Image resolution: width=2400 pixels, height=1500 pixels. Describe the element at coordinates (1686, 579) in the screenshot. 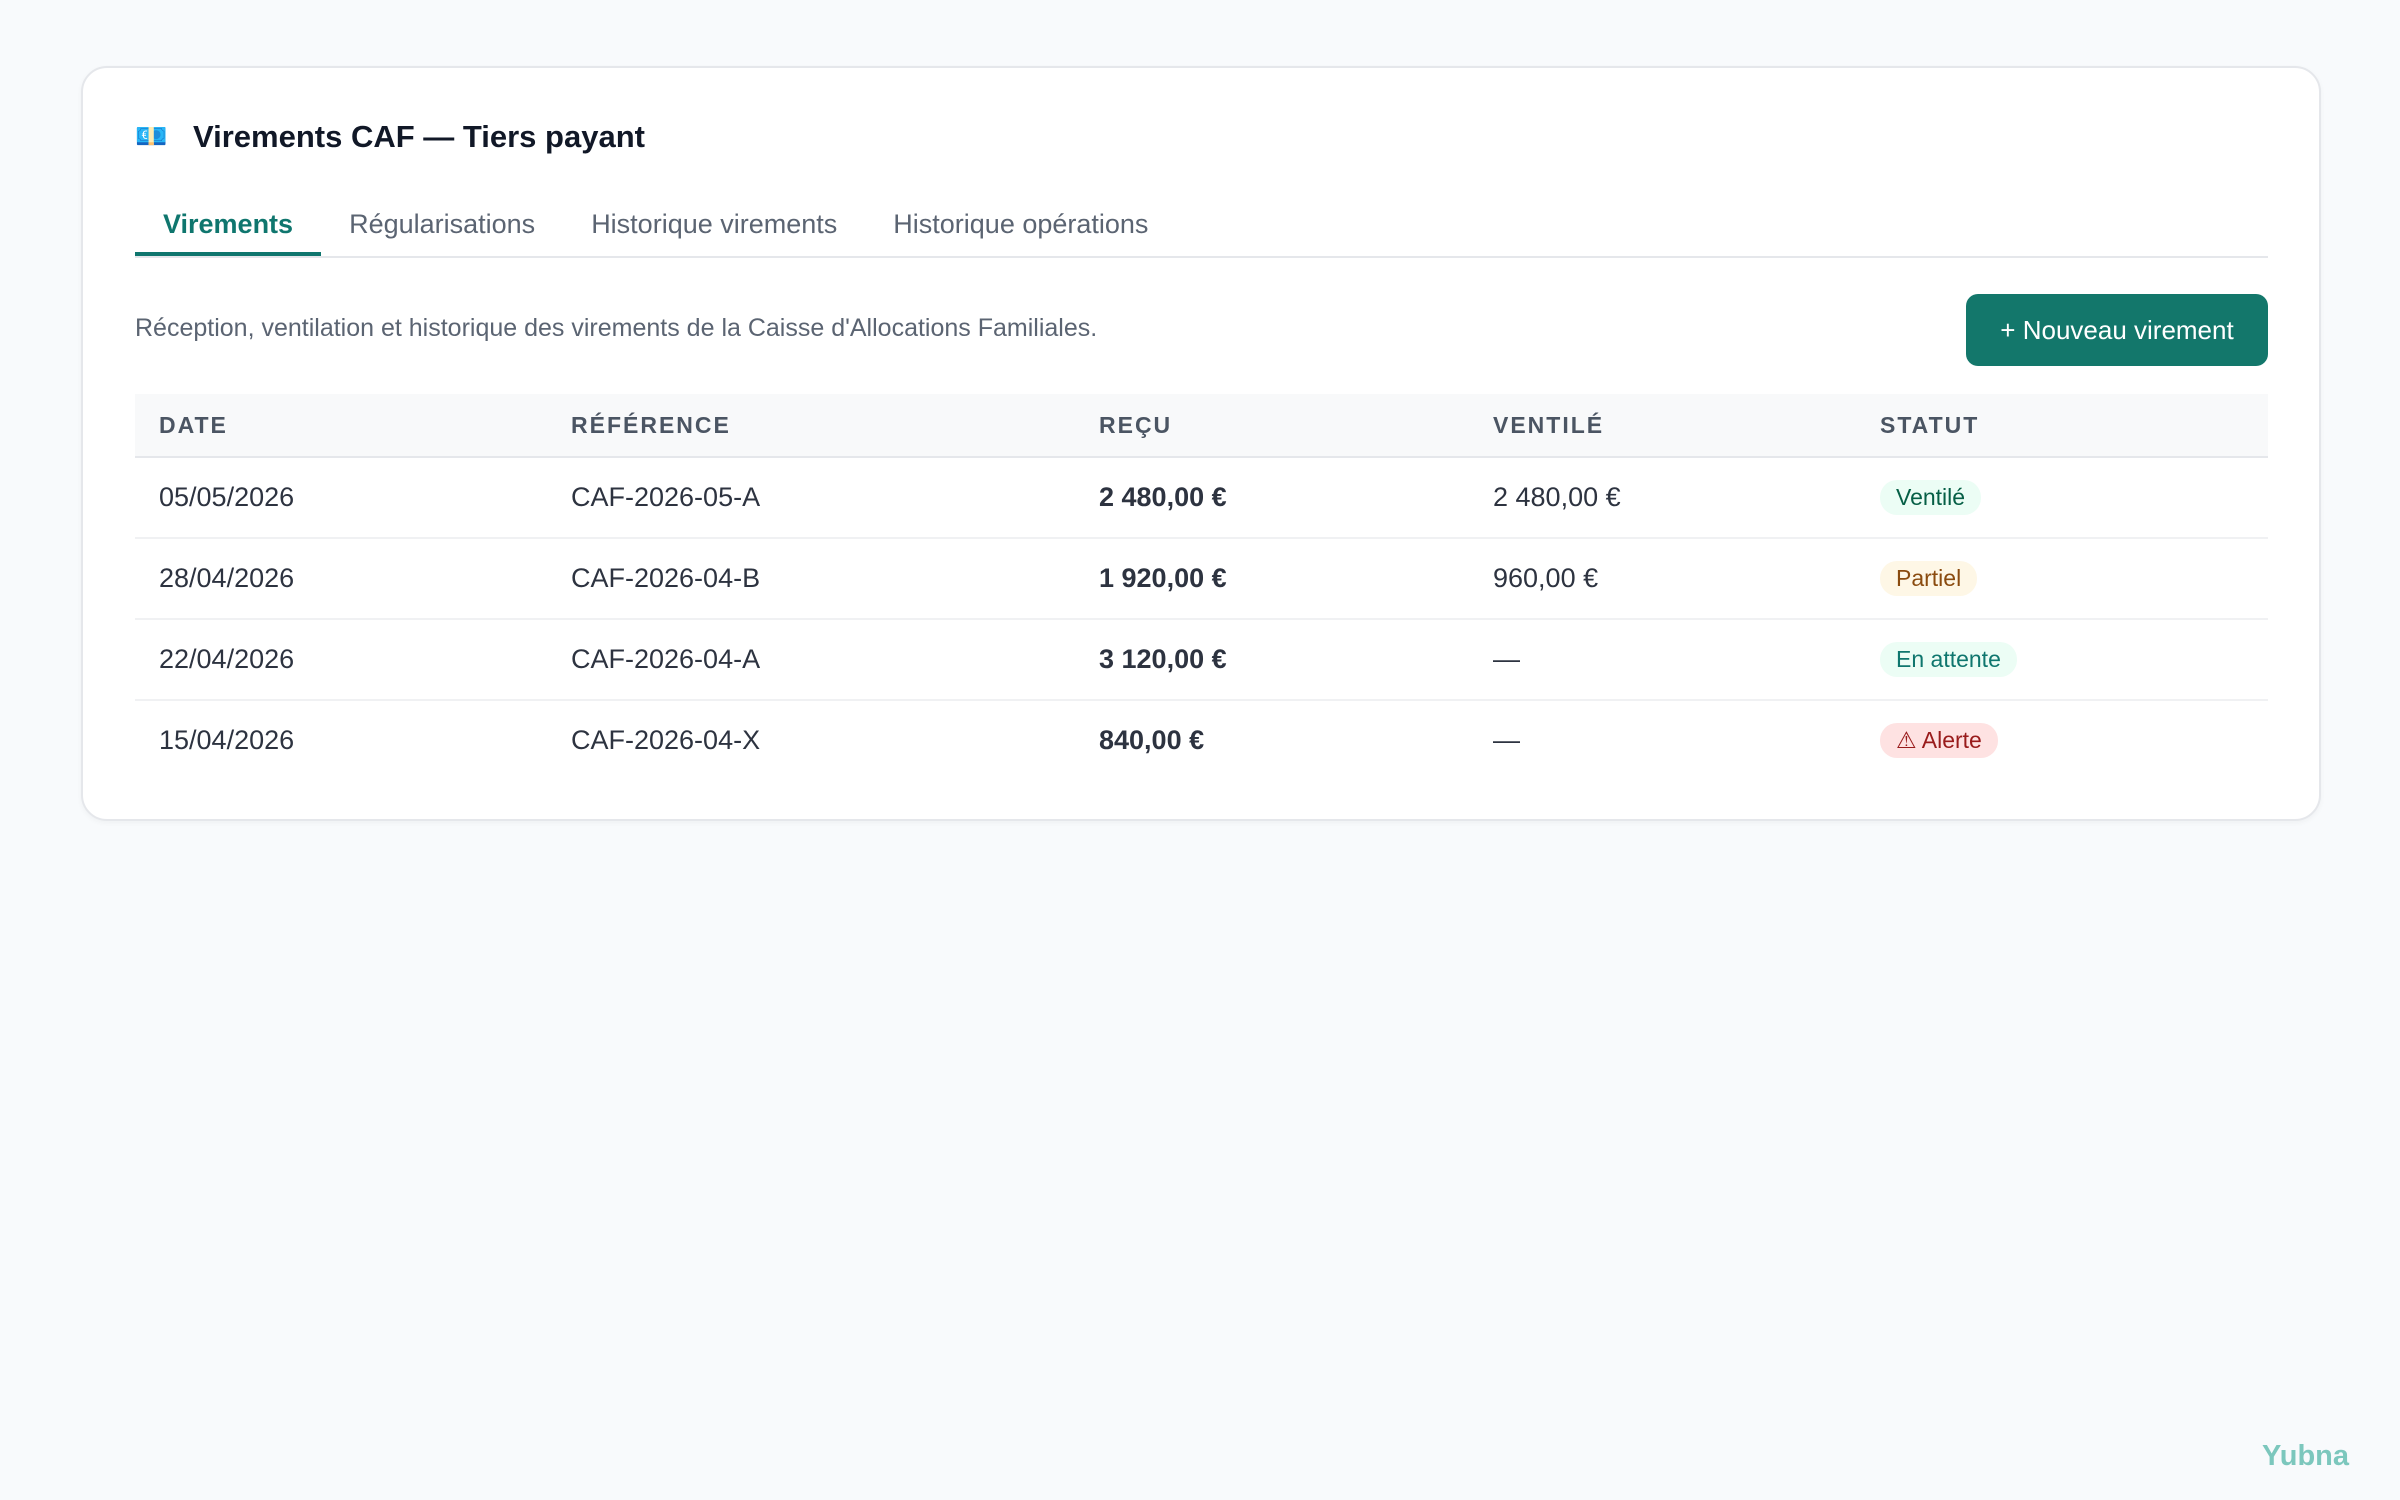

I see `allocated: 960,00 €` at that location.